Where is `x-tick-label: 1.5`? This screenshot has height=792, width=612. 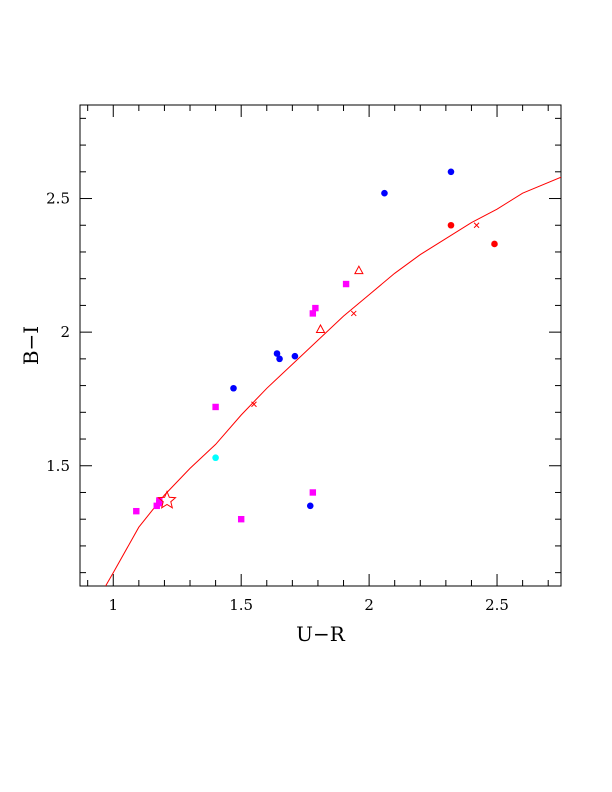 x-tick-label: 1.5 is located at coordinates (241, 605).